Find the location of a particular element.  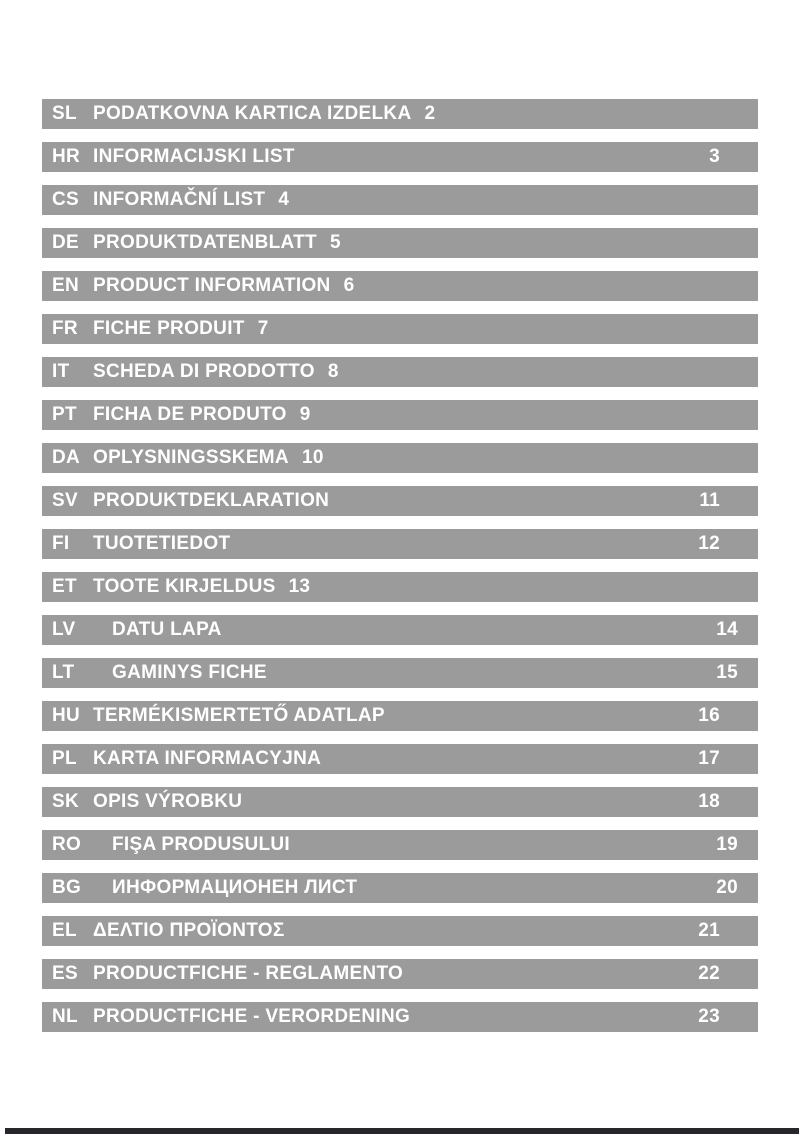

language-code: LT is located at coordinates (63, 672).